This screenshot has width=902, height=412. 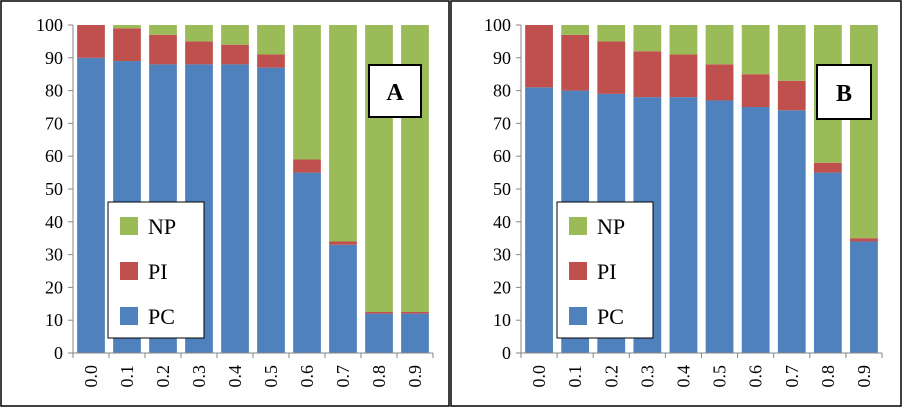 I want to click on legend-label-pc: PC, so click(x=161, y=316).